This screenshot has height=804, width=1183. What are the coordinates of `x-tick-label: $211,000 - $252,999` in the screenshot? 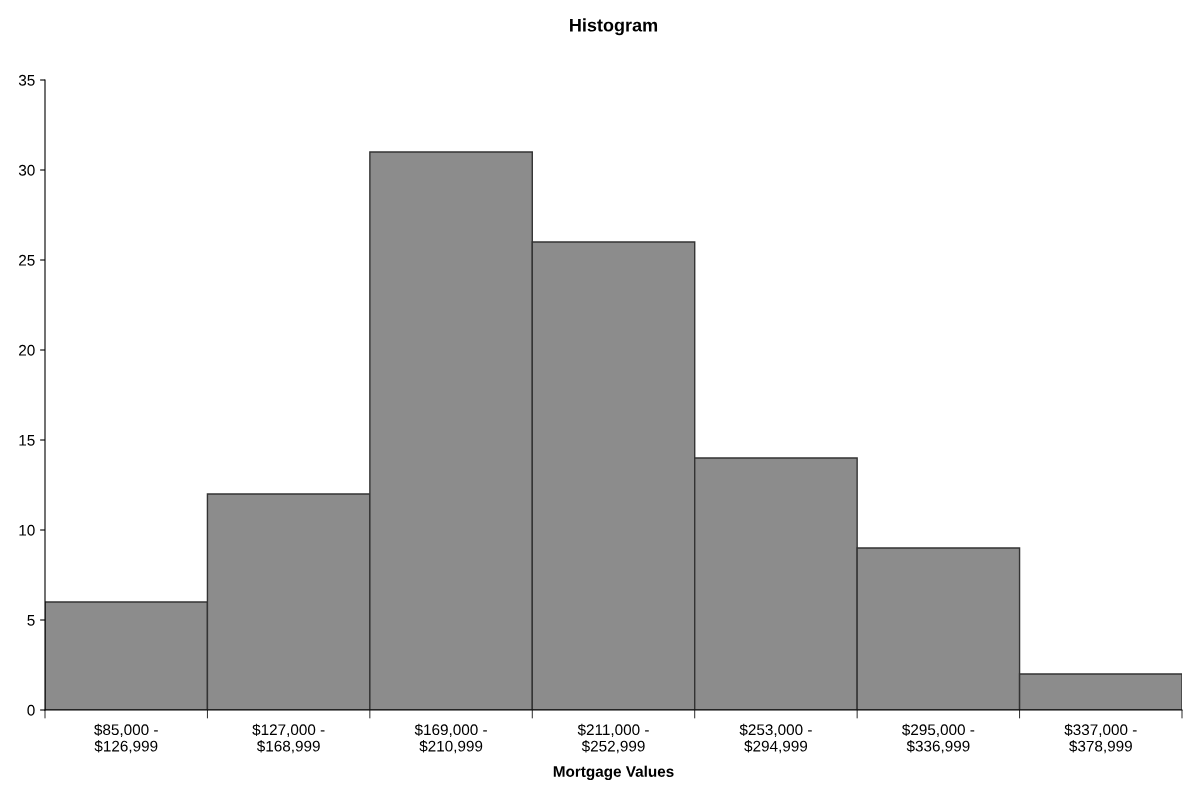 It's located at (613, 738).